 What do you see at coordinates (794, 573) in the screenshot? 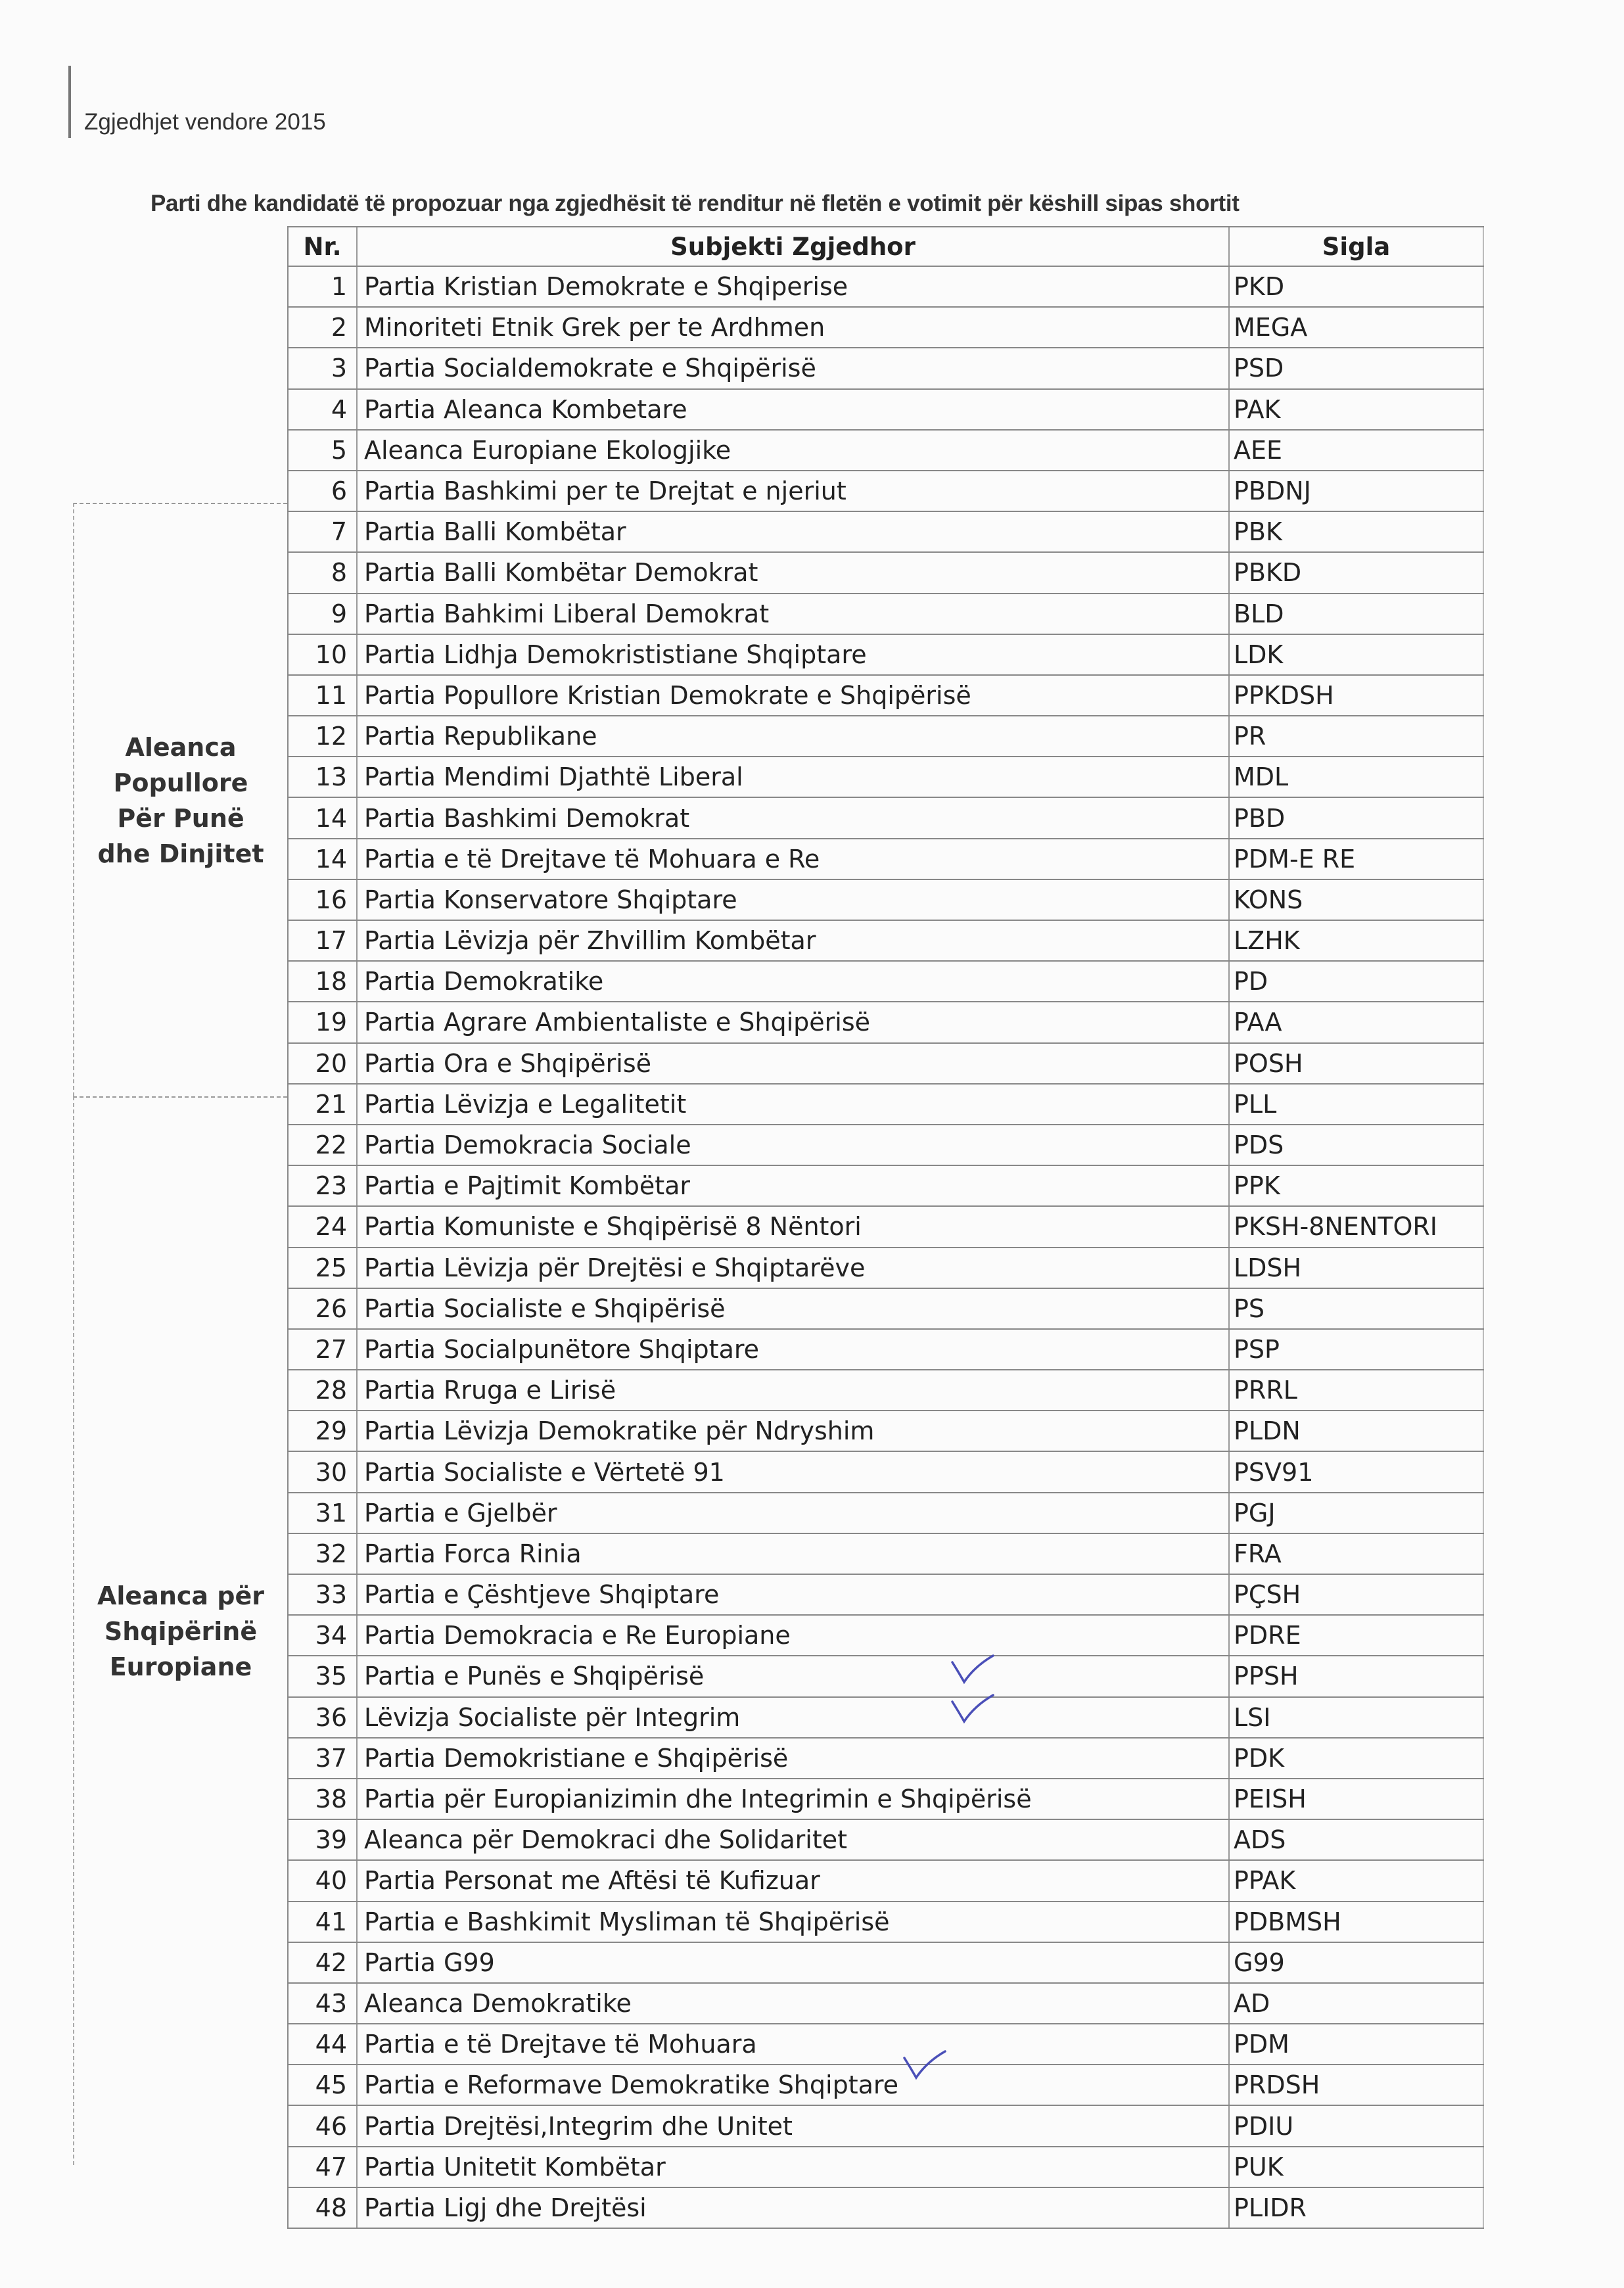
I see `row-subject: Partia Balli Kombëtar Demokrat` at bounding box center [794, 573].